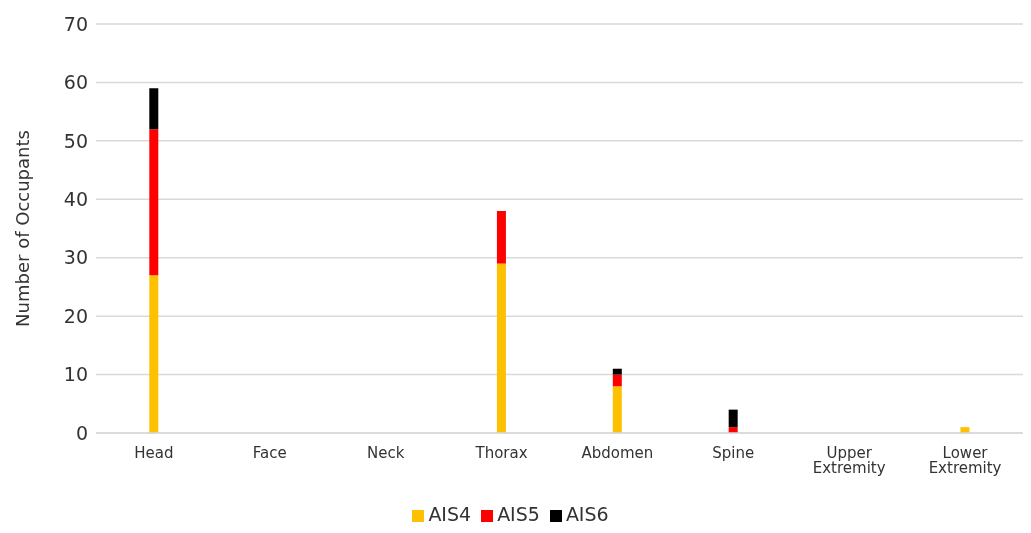 The width and height of the screenshot is (1031, 533). What do you see at coordinates (75, 315) in the screenshot?
I see `y-tick-label: 20` at bounding box center [75, 315].